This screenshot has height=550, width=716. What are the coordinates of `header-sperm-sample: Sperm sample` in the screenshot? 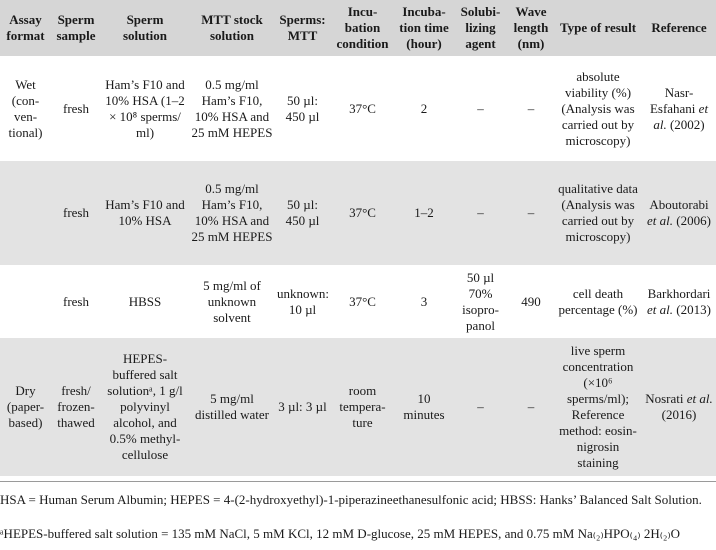 It's located at (76, 28).